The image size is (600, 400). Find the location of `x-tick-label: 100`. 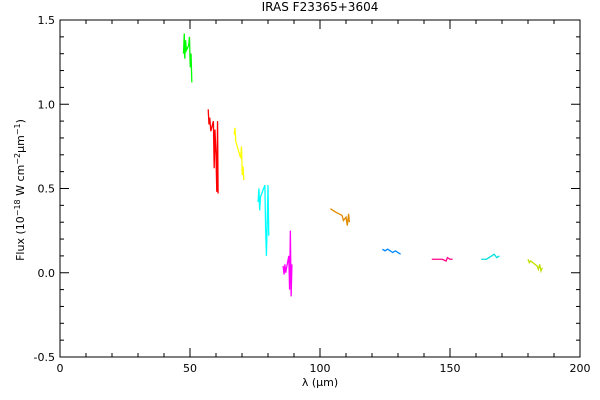

x-tick-label: 100 is located at coordinates (320, 368).